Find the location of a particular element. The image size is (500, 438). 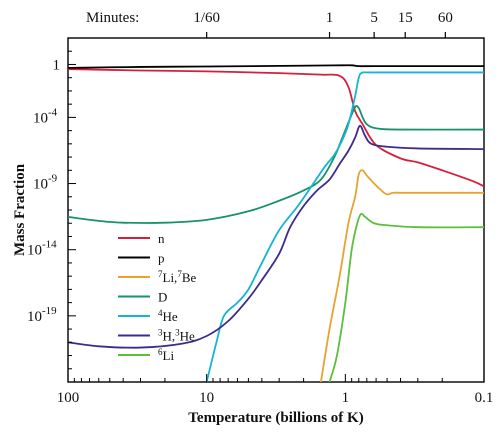

x-tick-label: 10 is located at coordinates (206, 398).